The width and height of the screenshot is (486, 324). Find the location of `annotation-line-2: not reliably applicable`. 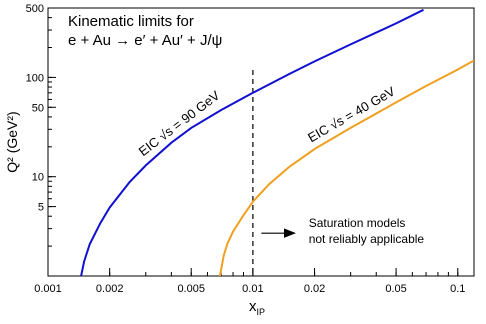

annotation-line-2: not reliably applicable is located at coordinates (367, 239).